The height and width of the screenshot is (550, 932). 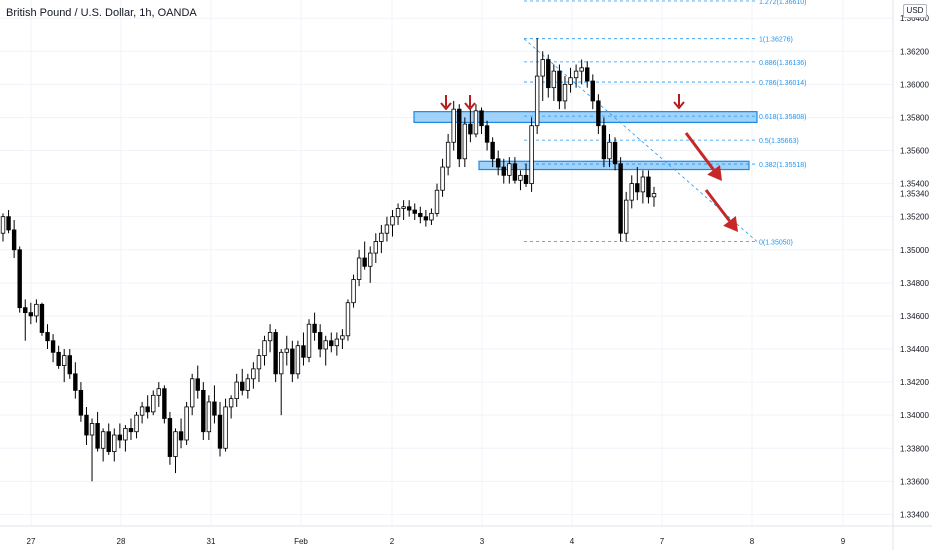 I want to click on fib-level-label: 0.886(1.36136), so click(x=782, y=63).